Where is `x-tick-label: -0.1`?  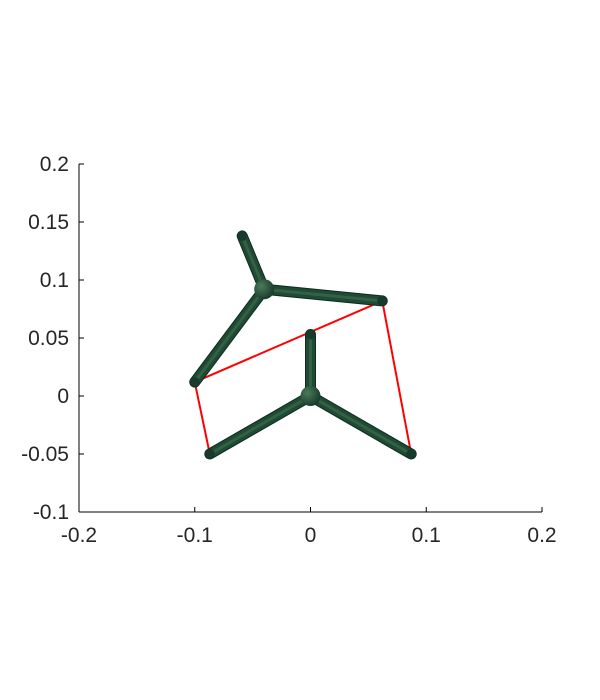
x-tick-label: -0.1 is located at coordinates (195, 535).